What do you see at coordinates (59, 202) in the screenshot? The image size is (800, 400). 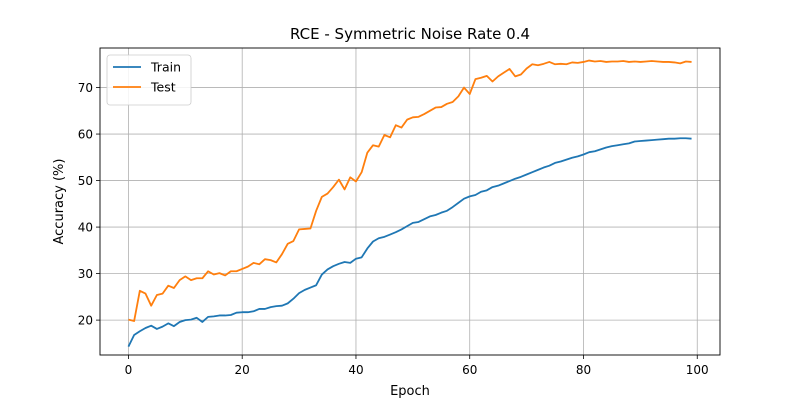 I see `y-axis-label: Accuracy (%)` at bounding box center [59, 202].